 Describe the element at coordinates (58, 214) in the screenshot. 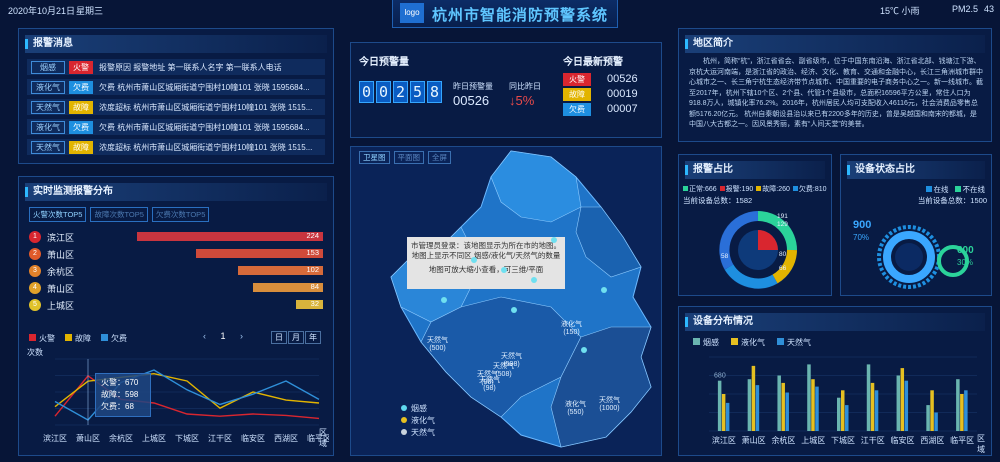

I see `monitor-tab: 火警次数TOP5` at that location.